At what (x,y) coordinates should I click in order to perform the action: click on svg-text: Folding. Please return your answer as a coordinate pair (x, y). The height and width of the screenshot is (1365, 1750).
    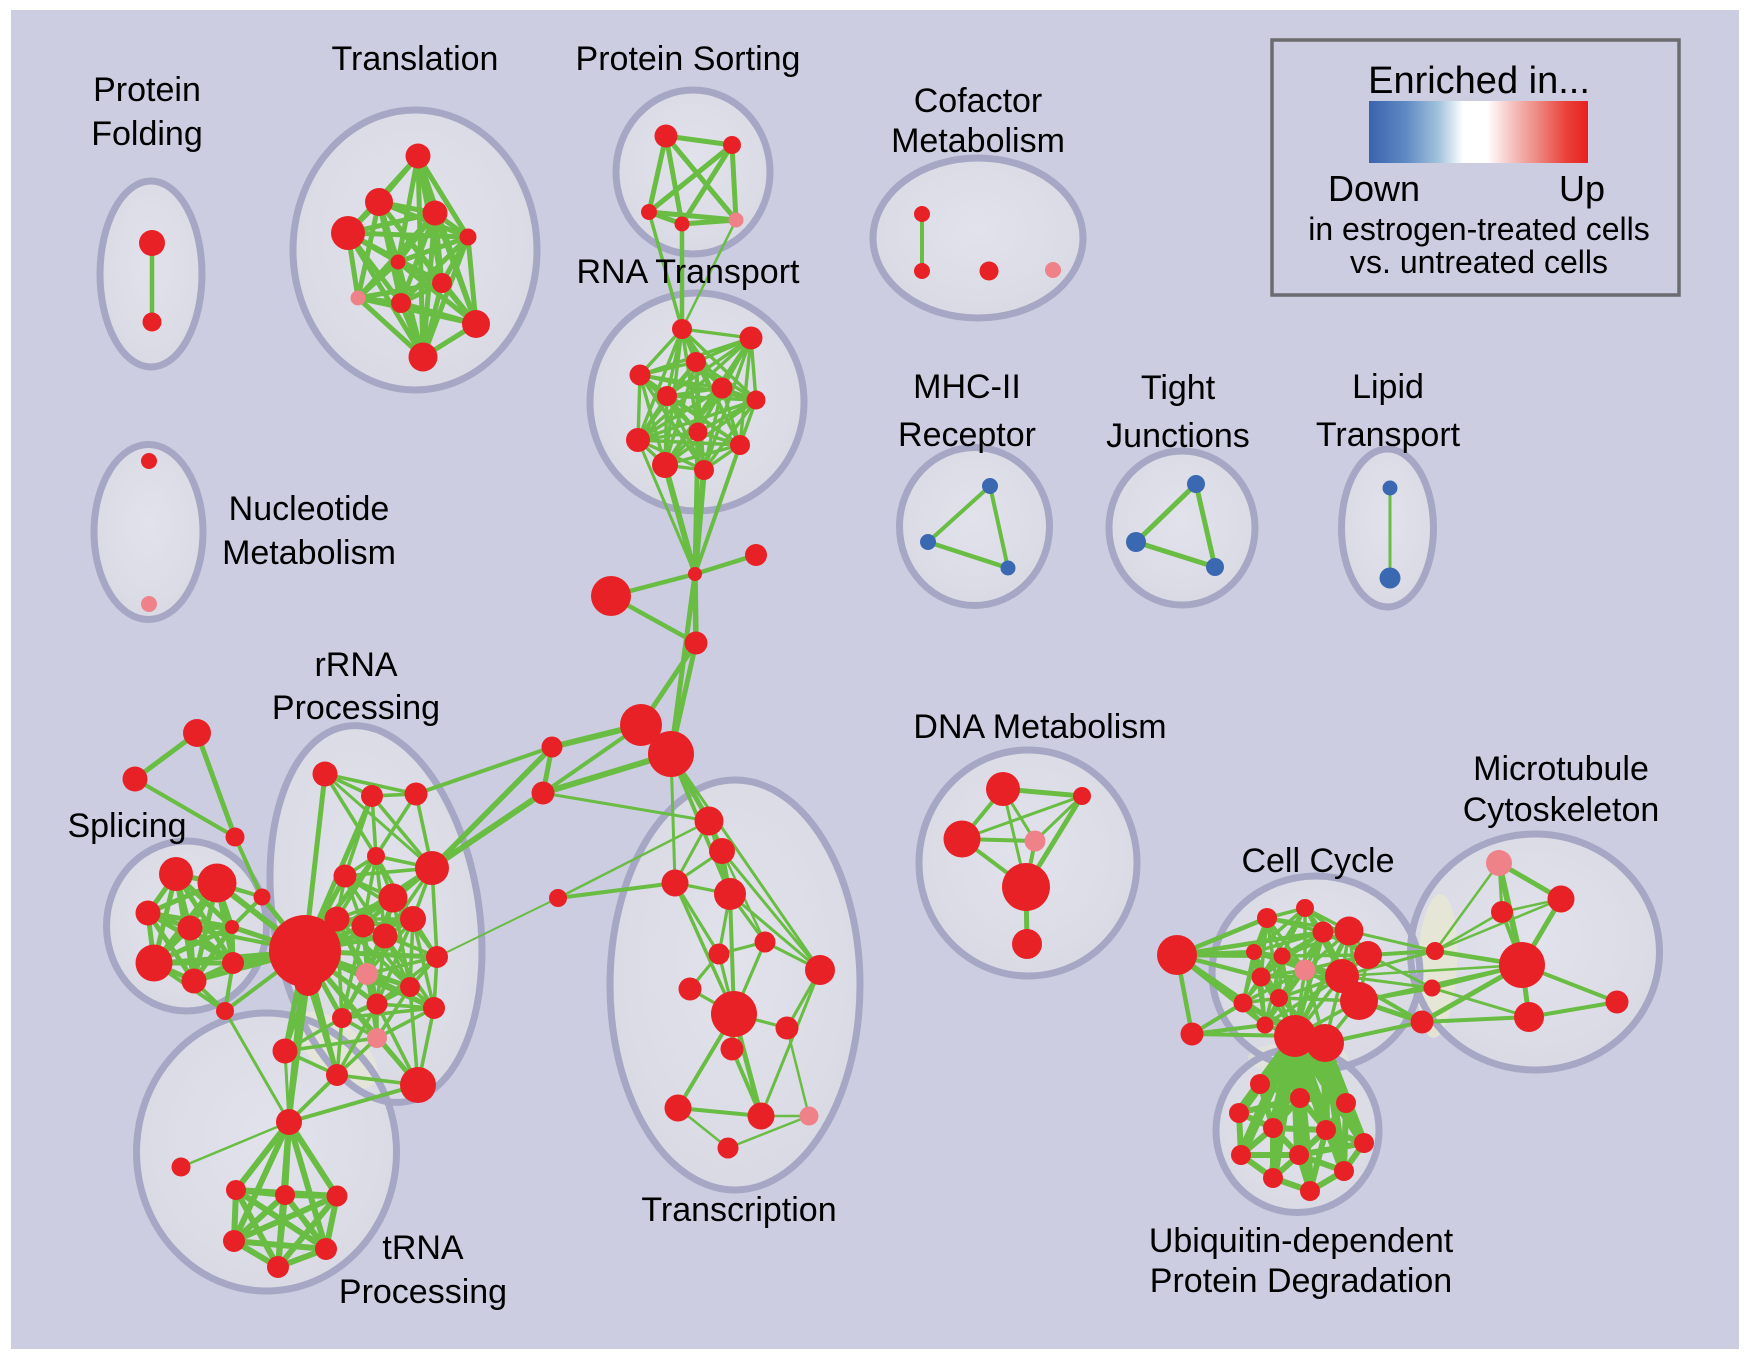
    Looking at the image, I should click on (147, 134).